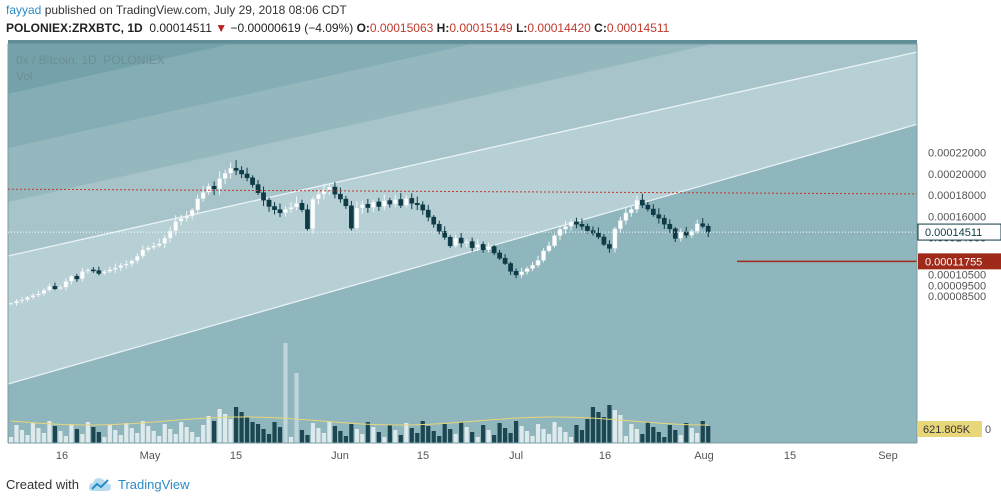  What do you see at coordinates (359, 393) in the screenshot?
I see `volume-bars` at bounding box center [359, 393].